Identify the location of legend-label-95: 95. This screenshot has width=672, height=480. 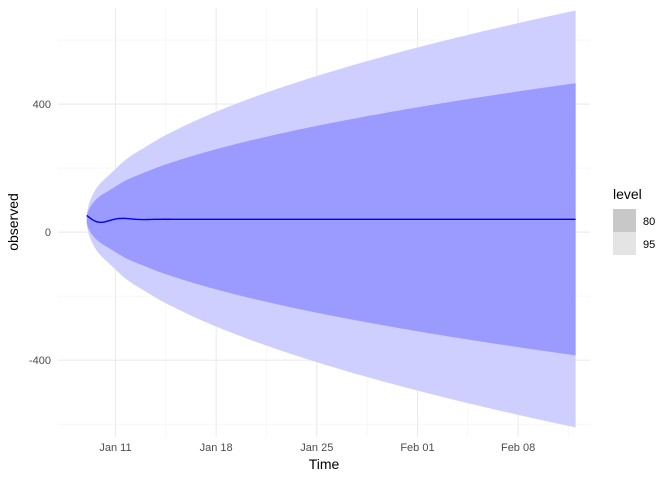
(649, 245).